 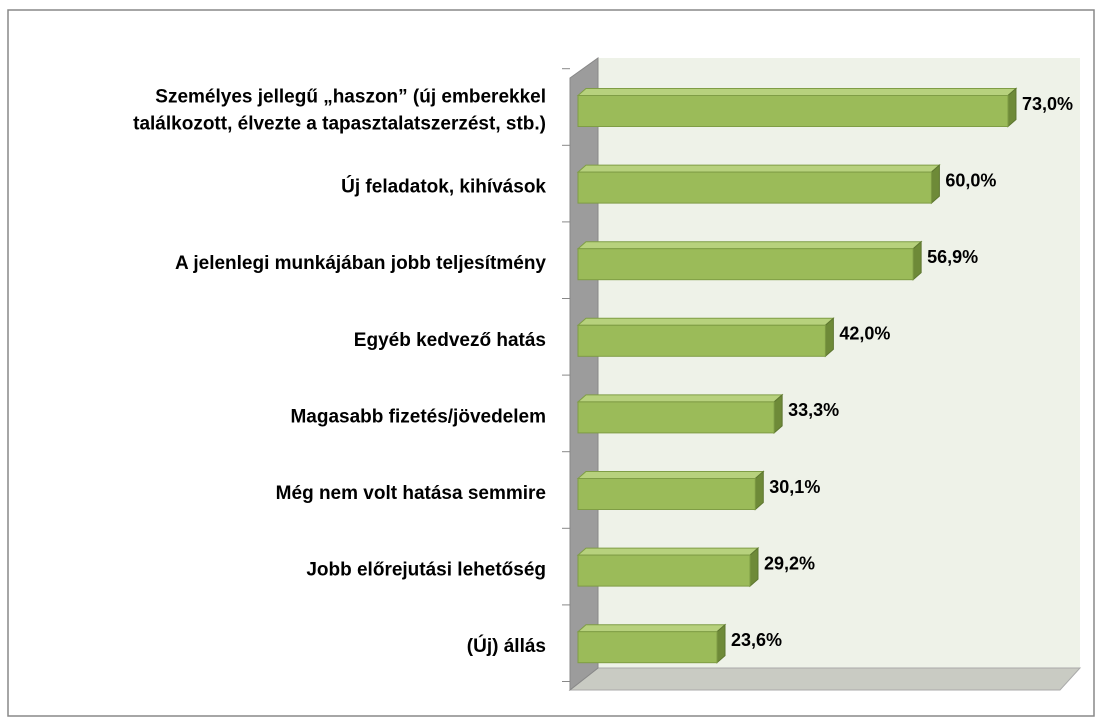 What do you see at coordinates (794, 487) in the screenshot?
I see `value-label: 30,1%` at bounding box center [794, 487].